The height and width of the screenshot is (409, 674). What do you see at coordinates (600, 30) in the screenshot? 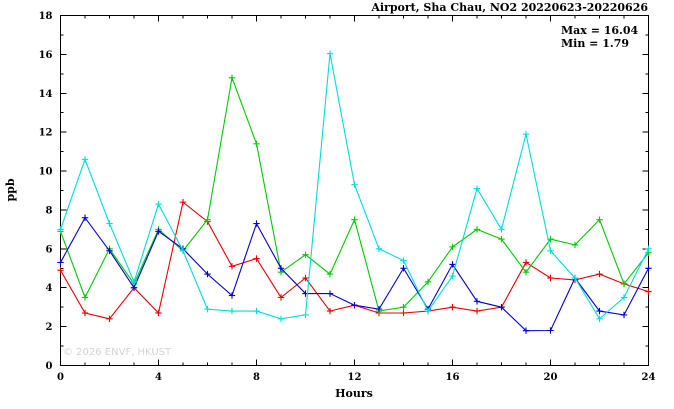
I see `max-annotation: Max = 16.04` at bounding box center [600, 30].